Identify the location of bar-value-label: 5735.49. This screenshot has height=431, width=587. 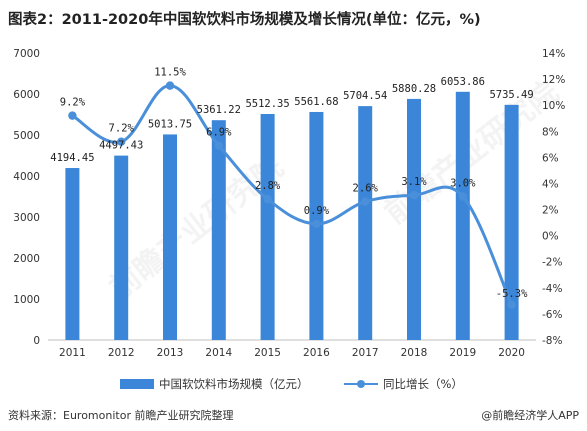
(511, 95).